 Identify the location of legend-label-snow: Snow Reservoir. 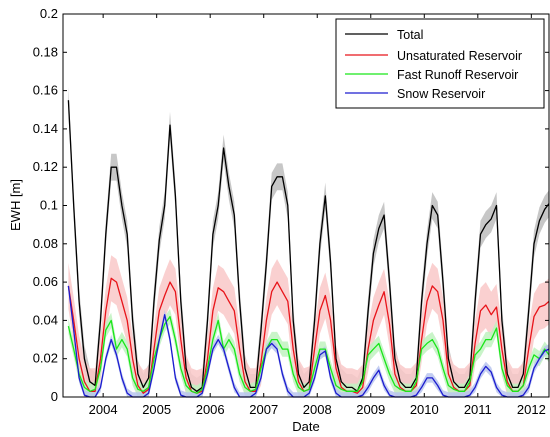
(441, 94).